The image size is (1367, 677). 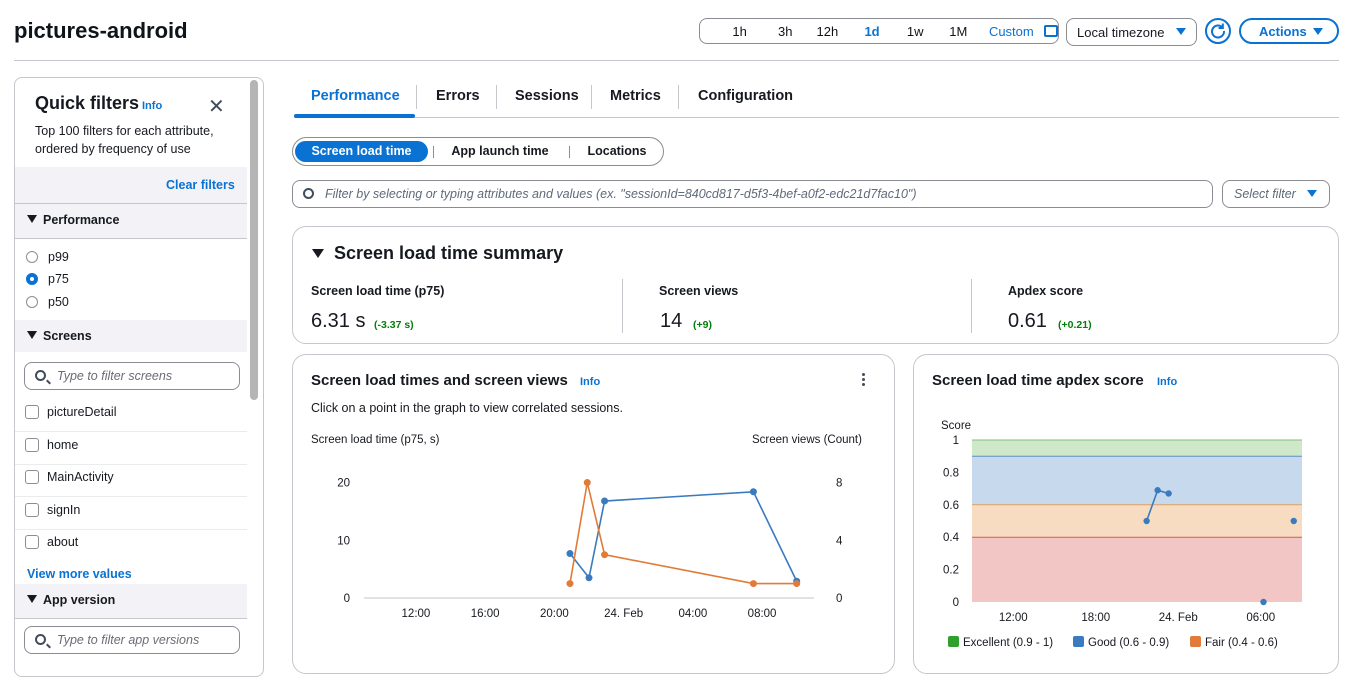 What do you see at coordinates (79, 574) in the screenshot?
I see `view-more-values-link: View more values` at bounding box center [79, 574].